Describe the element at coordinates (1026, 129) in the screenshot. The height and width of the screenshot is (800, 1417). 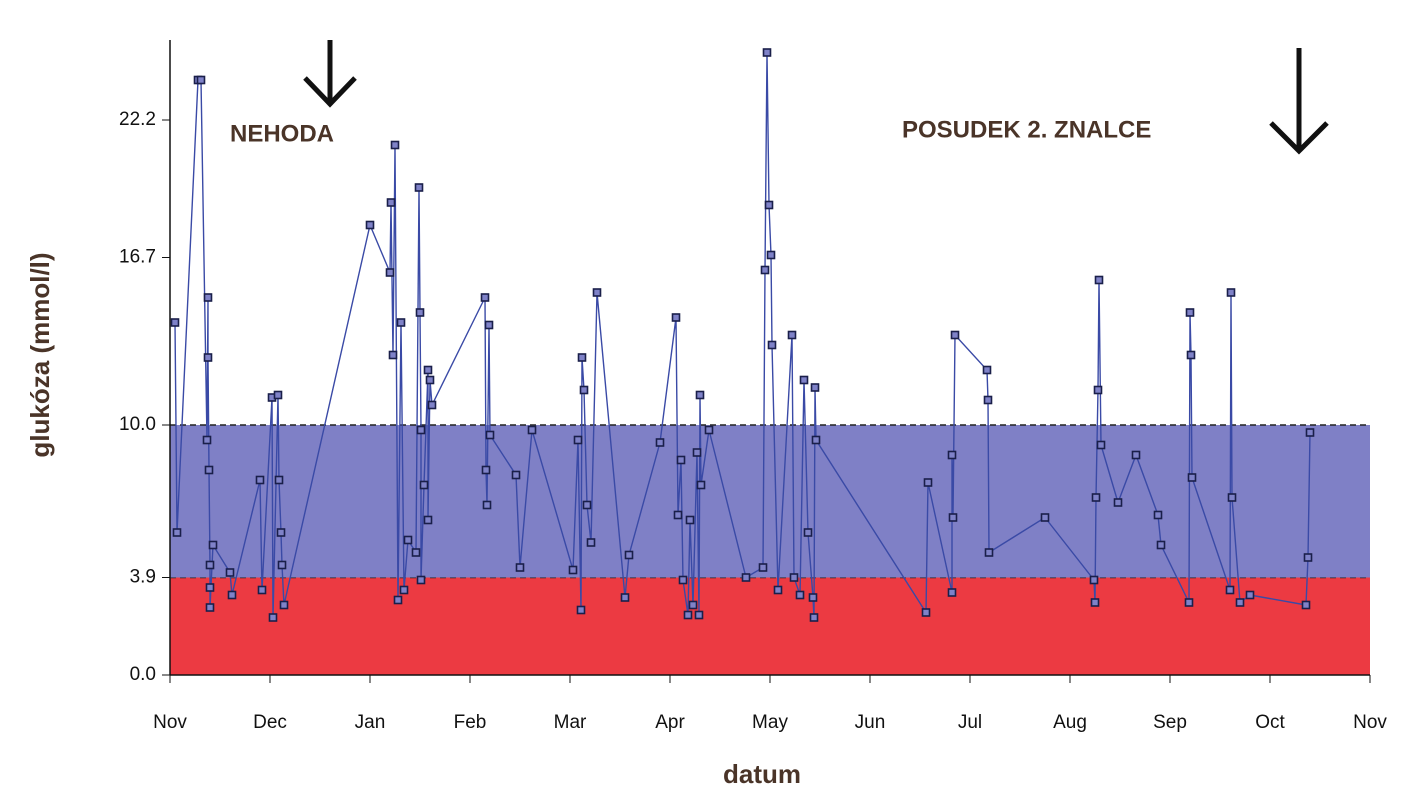
I see `annotation: POSUDEK 2. ZNALCE` at that location.